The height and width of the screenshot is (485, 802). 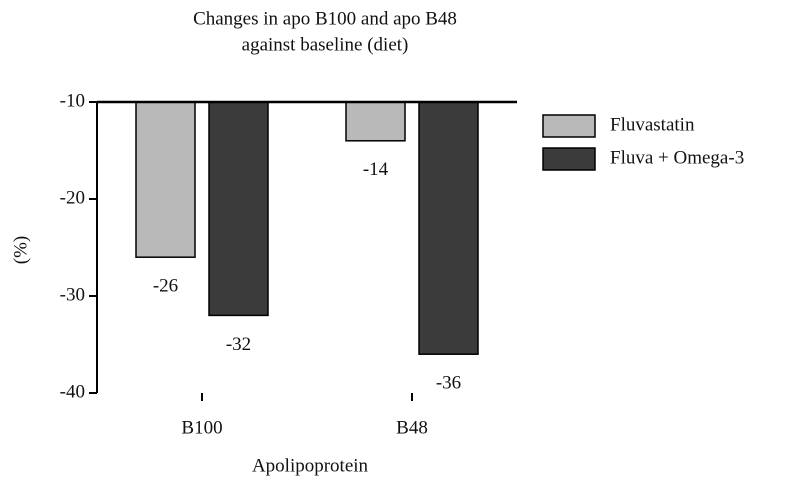 What do you see at coordinates (238, 344) in the screenshot?
I see `value-label: -32` at bounding box center [238, 344].